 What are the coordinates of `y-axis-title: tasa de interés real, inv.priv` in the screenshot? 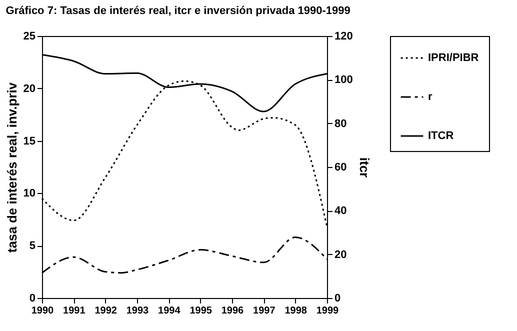 It's located at (12, 167).